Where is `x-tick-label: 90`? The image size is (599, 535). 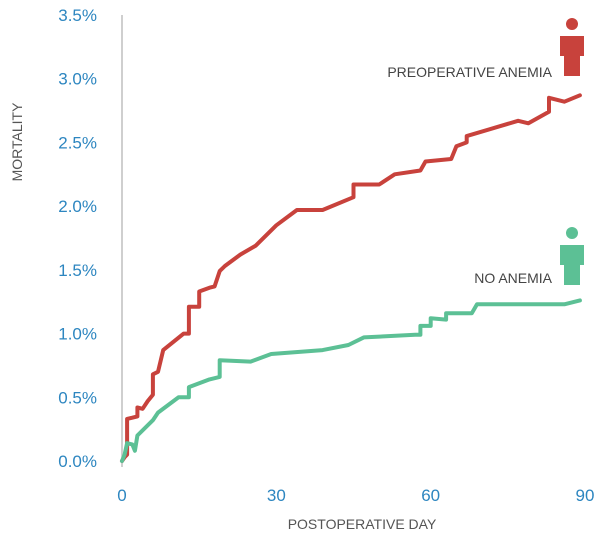
x-tick-label: 90 is located at coordinates (585, 495).